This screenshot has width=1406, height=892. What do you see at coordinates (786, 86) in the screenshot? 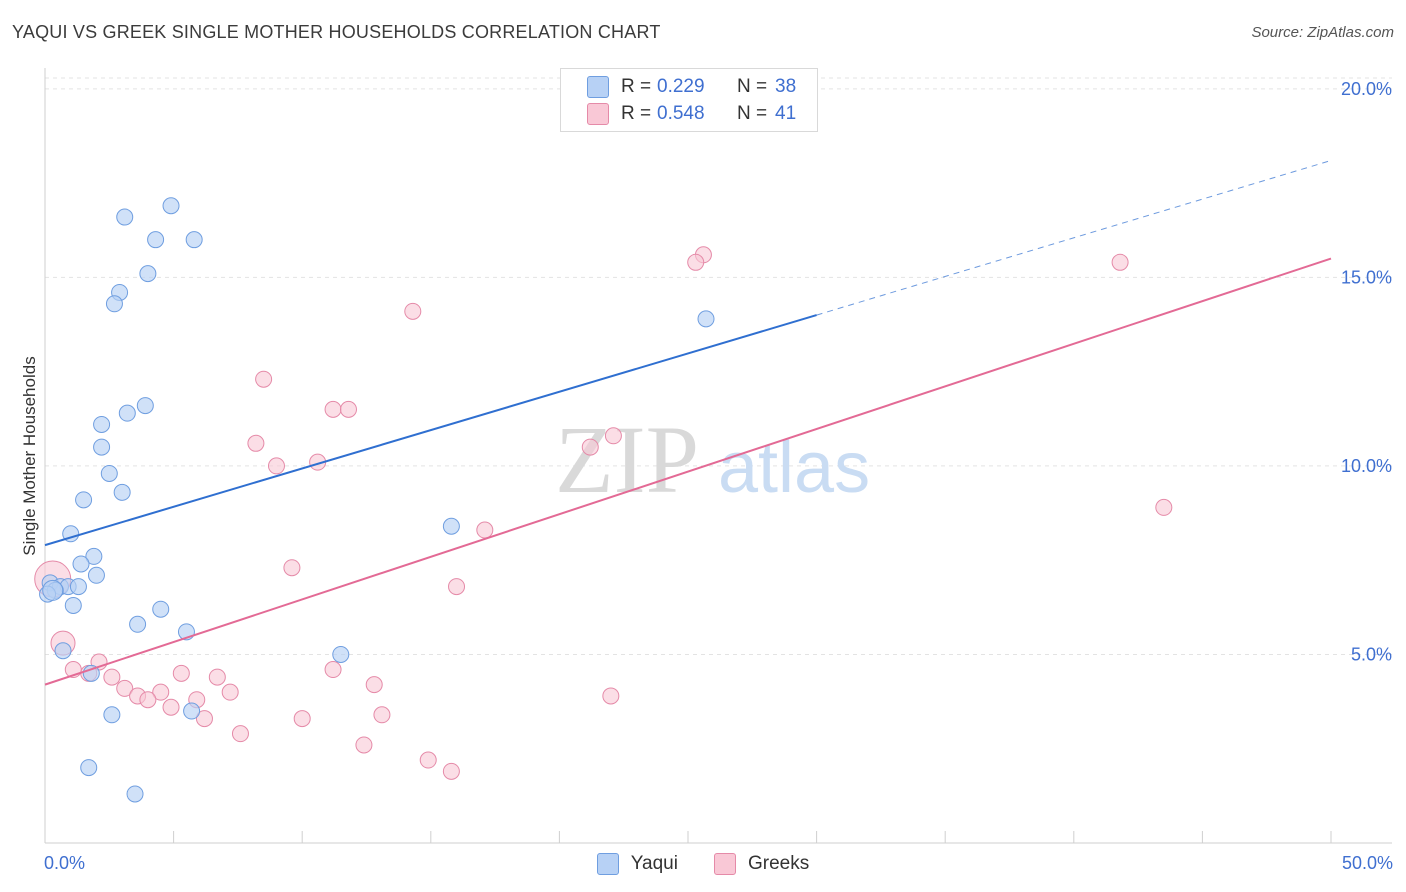
I see `legend-n-value: 38` at bounding box center [786, 86].